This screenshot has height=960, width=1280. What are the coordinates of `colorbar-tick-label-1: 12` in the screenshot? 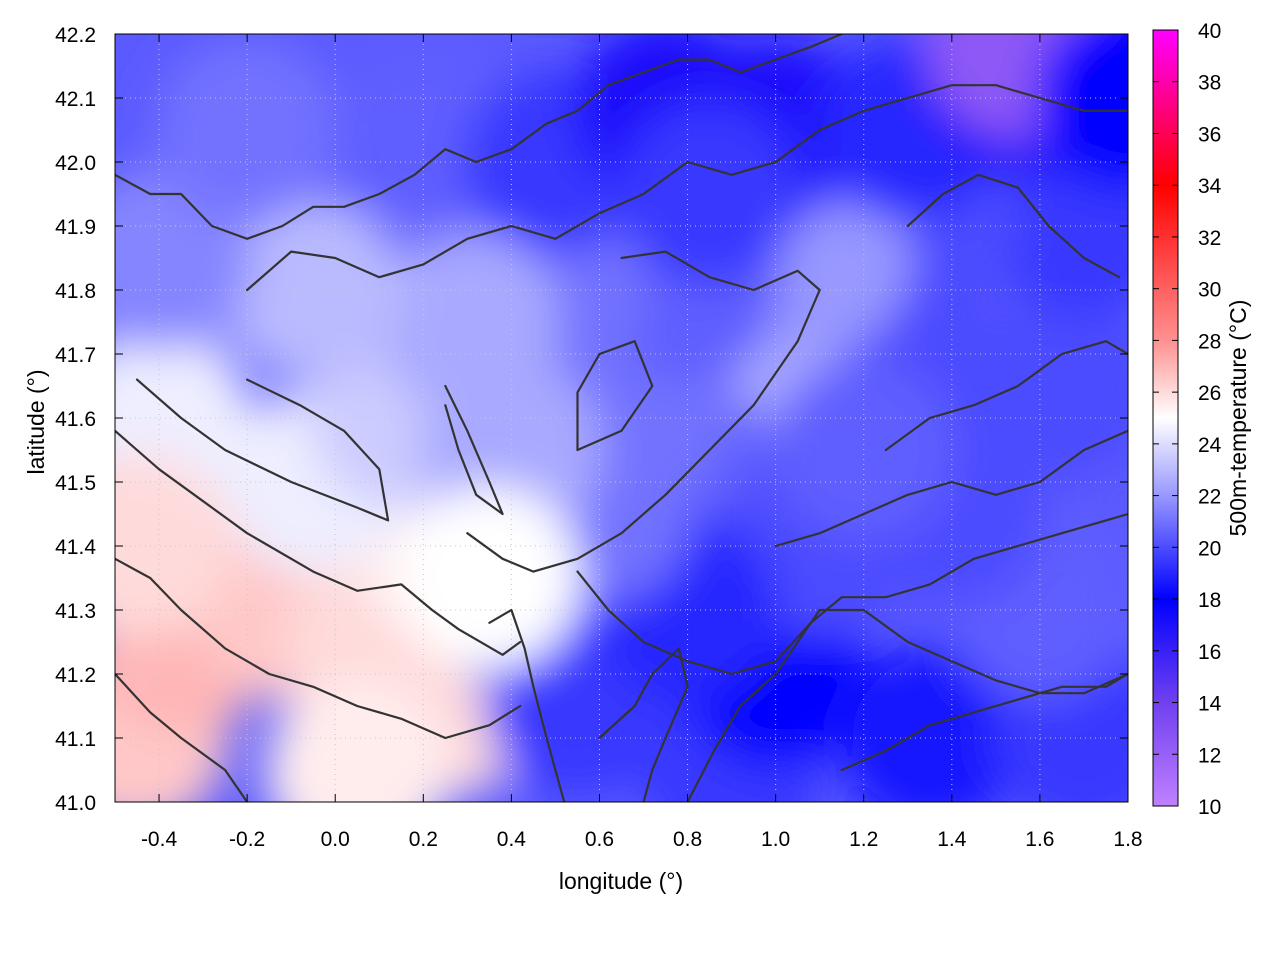 It's located at (1209, 755).